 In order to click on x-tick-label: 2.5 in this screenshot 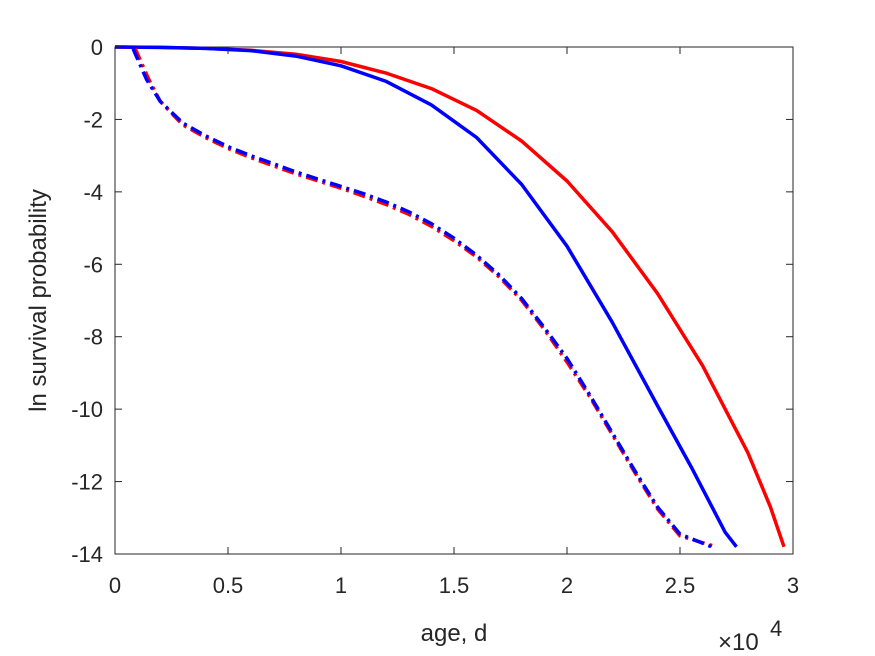, I will do `click(680, 585)`.